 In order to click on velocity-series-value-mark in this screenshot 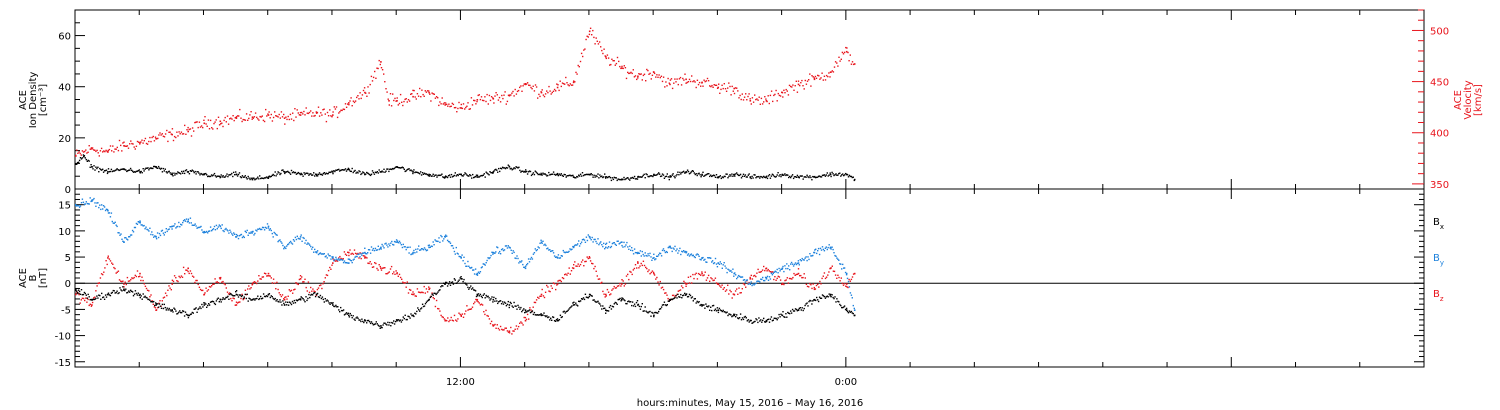, I will do `click(846, 51)`.